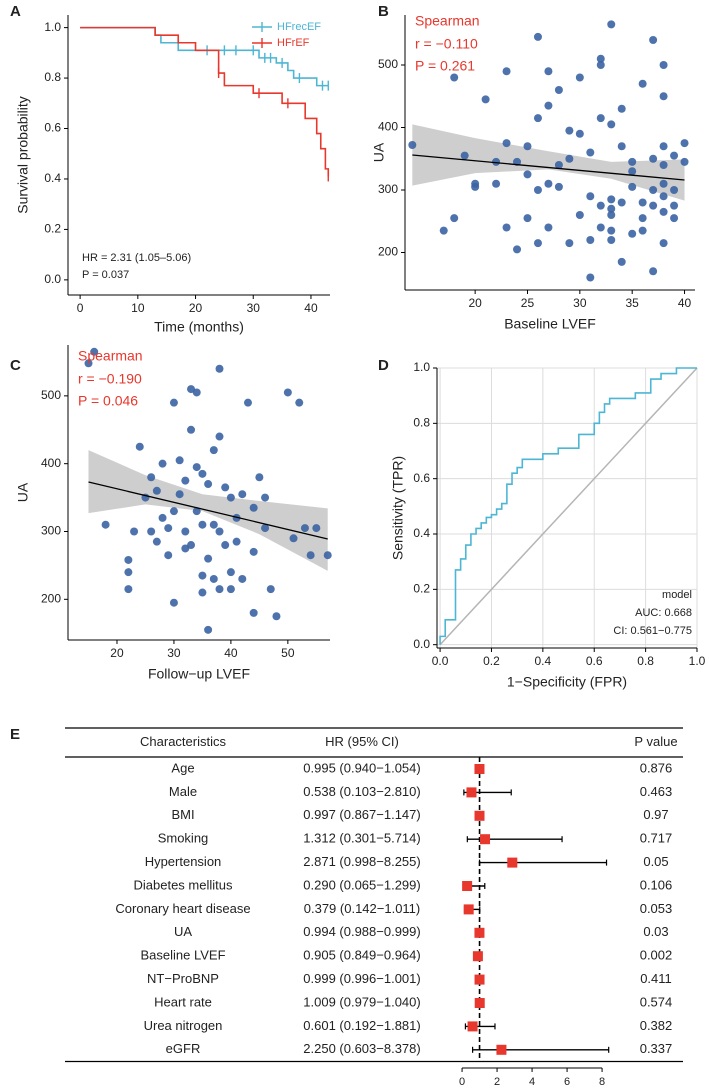 The height and width of the screenshot is (1091, 709). Describe the element at coordinates (567, 1082) in the screenshot. I see `x-tick-label: 6` at that location.